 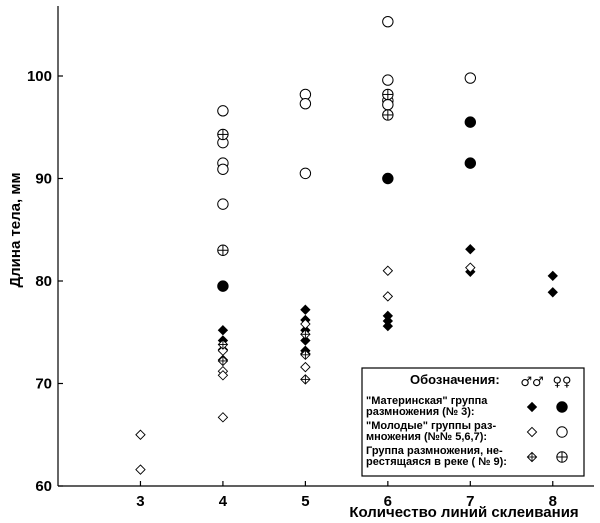 What do you see at coordinates (427, 401) in the screenshot?
I see `legend-entry-text: "Материнская" группа` at bounding box center [427, 401].